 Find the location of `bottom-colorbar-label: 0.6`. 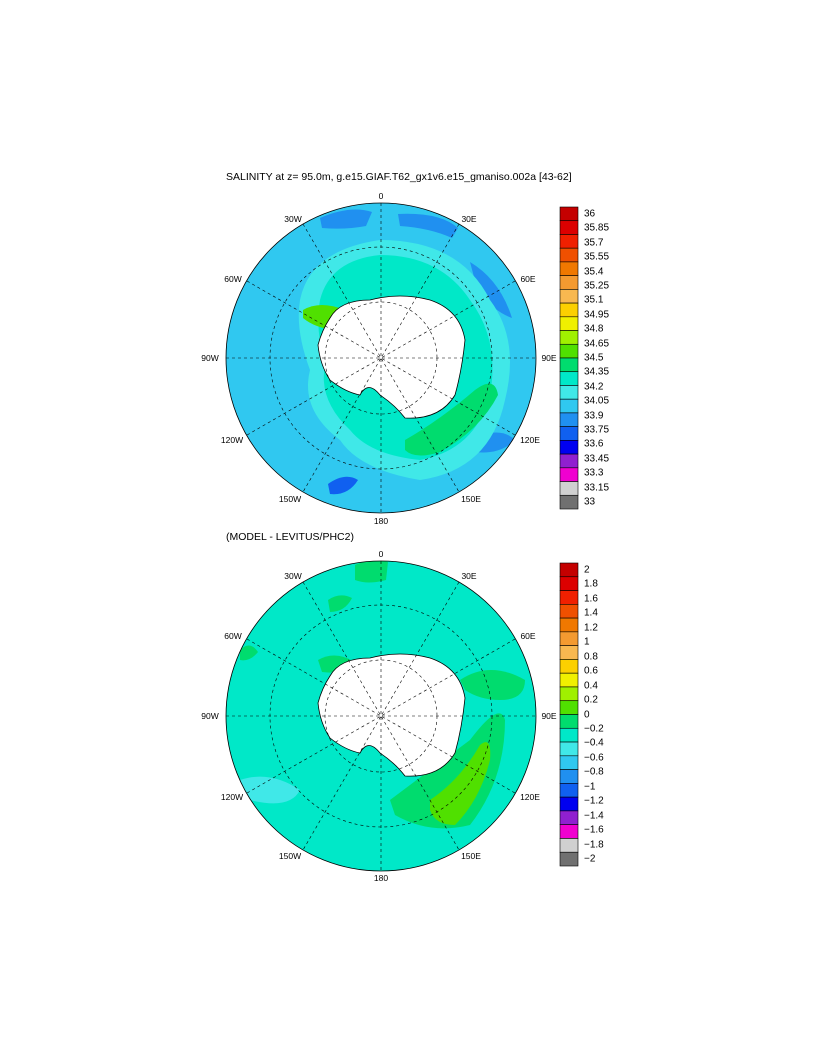

bottom-colorbar-label: 0.6 is located at coordinates (591, 671).